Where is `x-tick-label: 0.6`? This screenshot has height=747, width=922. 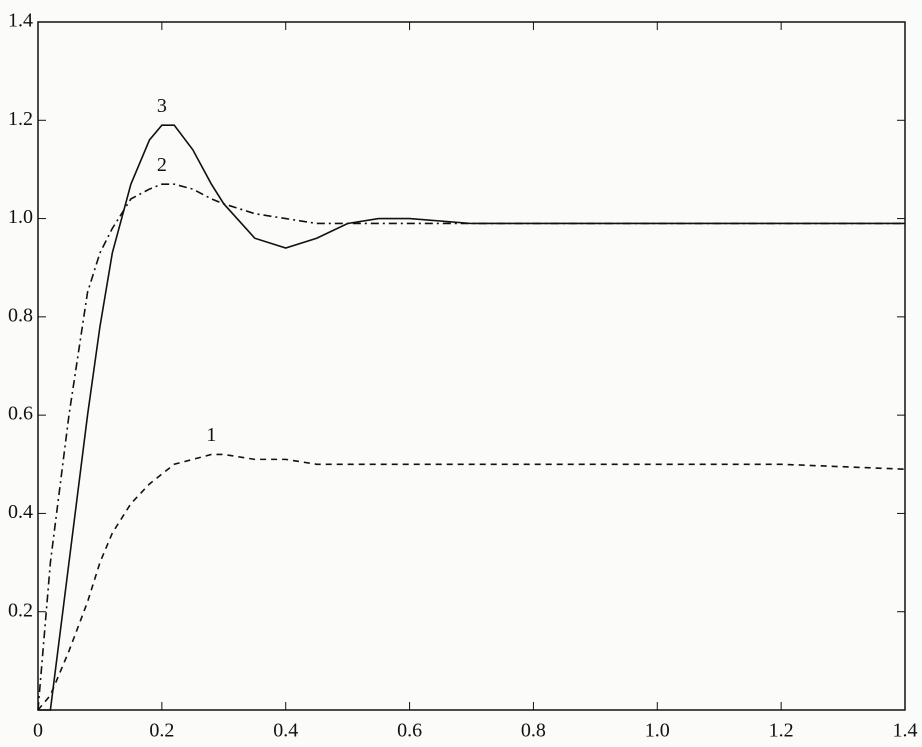
x-tick-label: 0.6 is located at coordinates (409, 731).